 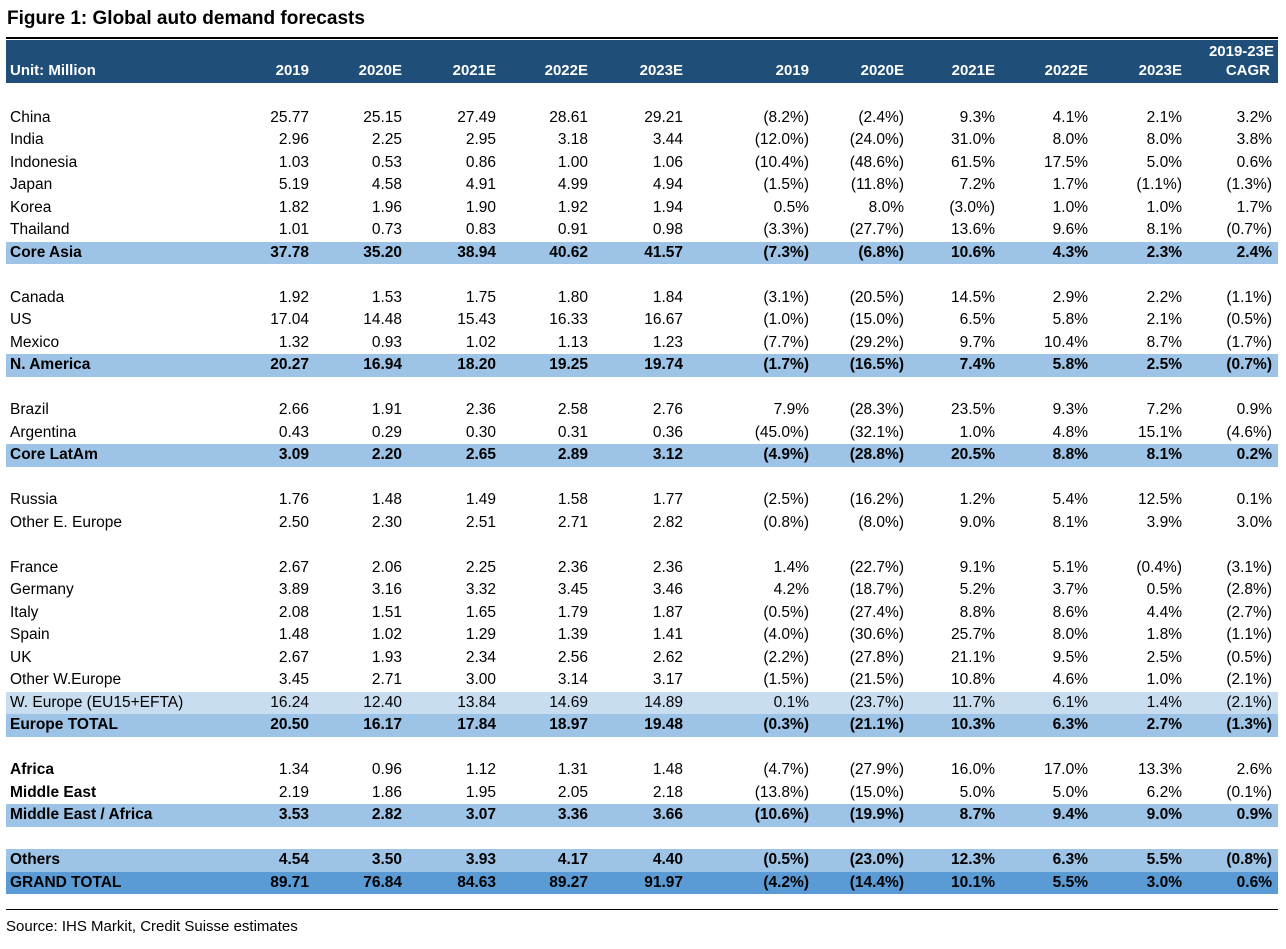 What do you see at coordinates (1070, 859) in the screenshot?
I see `table-cell: 6.3%` at bounding box center [1070, 859].